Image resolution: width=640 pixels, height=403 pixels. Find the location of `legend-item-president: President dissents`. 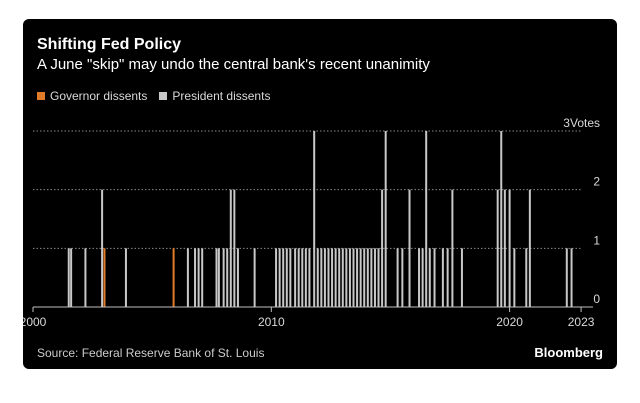

legend-item-president: President dissents is located at coordinates (214, 96).